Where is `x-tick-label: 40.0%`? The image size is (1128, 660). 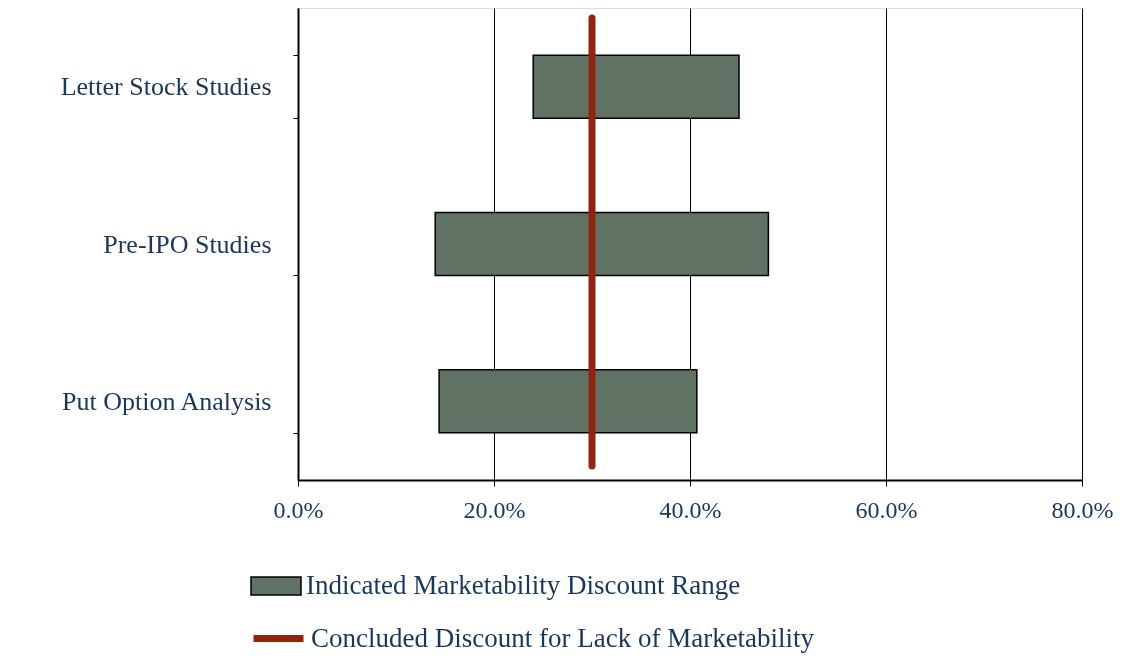 x-tick-label: 40.0% is located at coordinates (690, 509).